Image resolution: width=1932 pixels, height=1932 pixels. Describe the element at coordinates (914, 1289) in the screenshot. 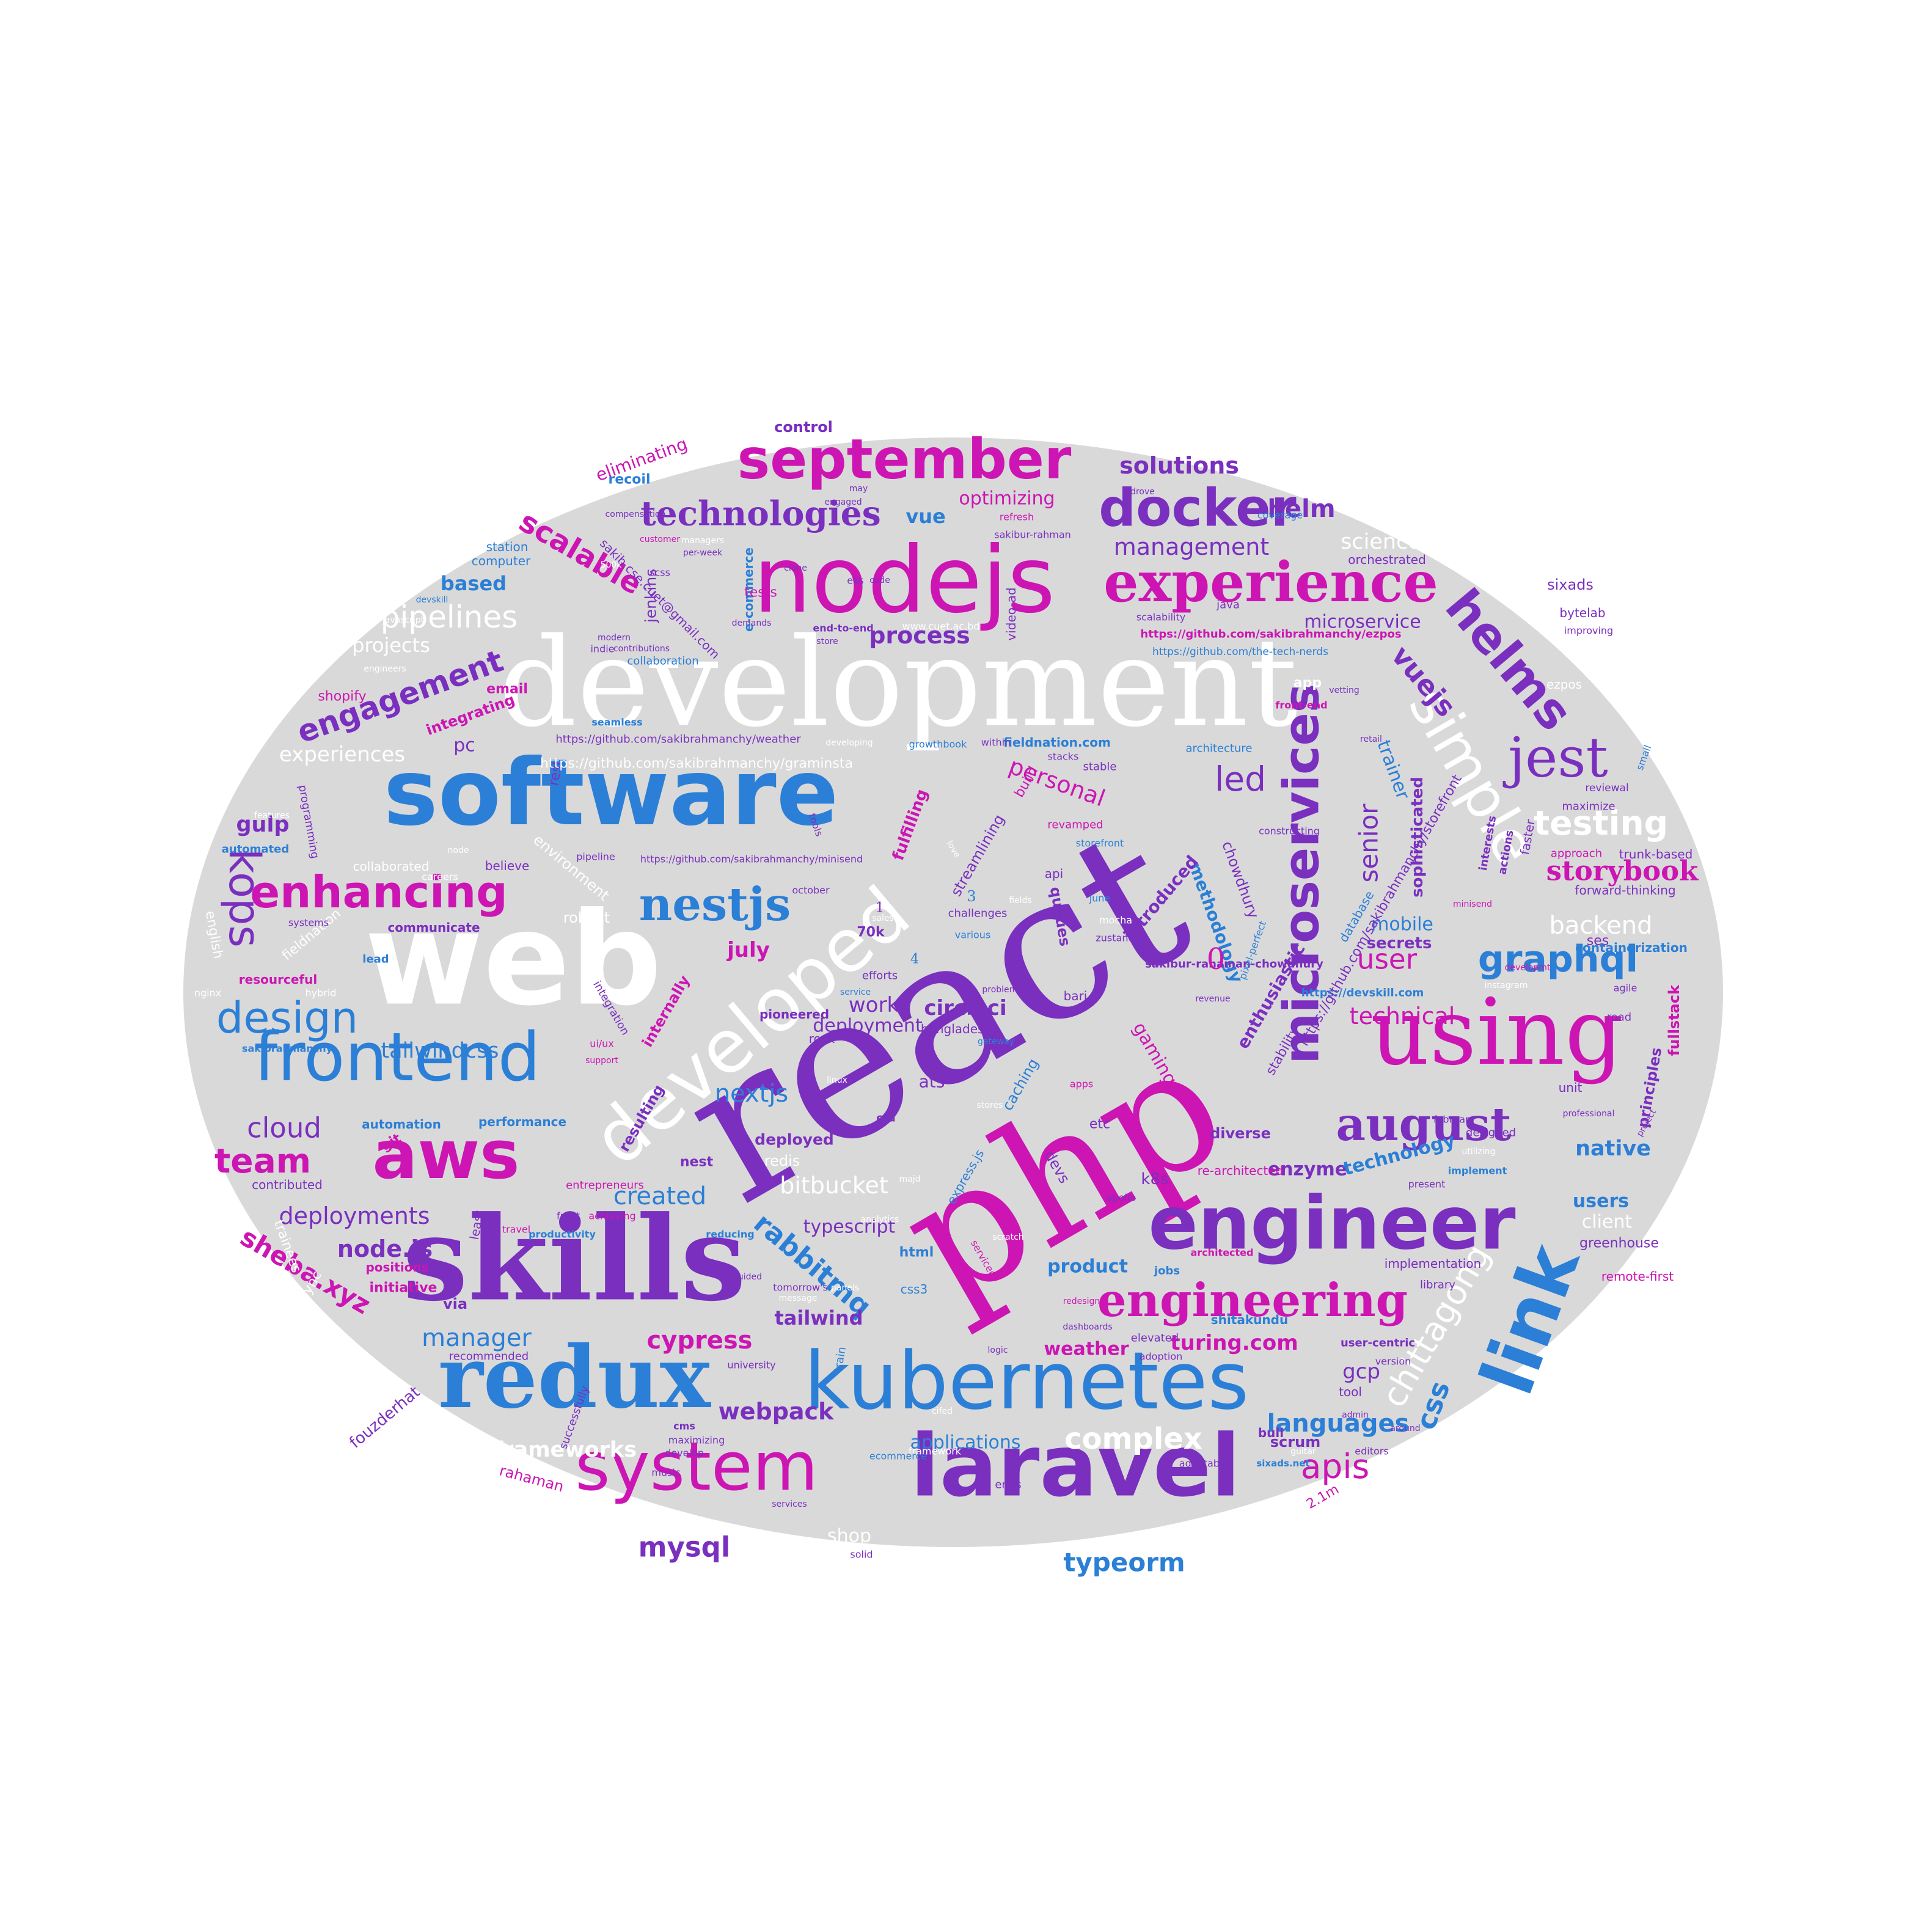

I see `word-css3: css3` at that location.